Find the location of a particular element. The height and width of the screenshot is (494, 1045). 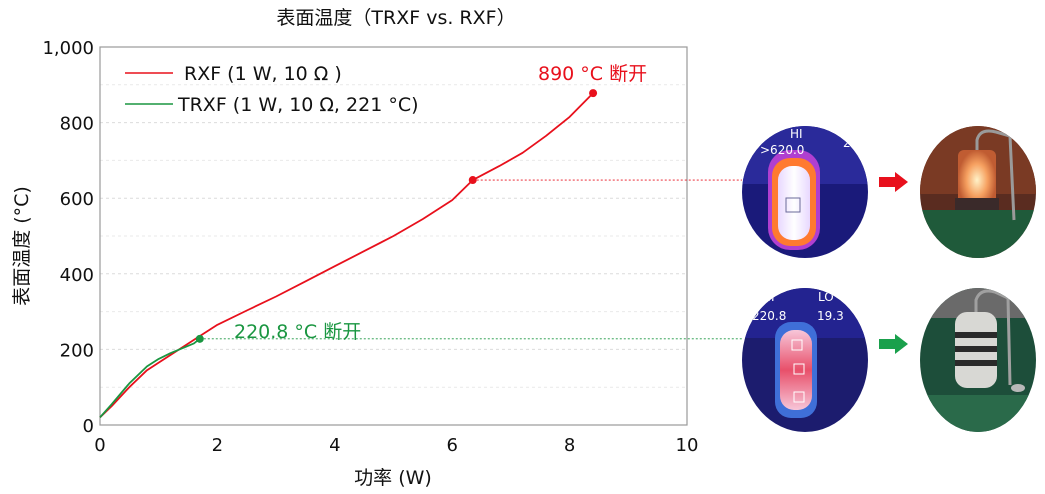

chart-title: 表面温度（TRXF vs. RXF） is located at coordinates (395, 18).